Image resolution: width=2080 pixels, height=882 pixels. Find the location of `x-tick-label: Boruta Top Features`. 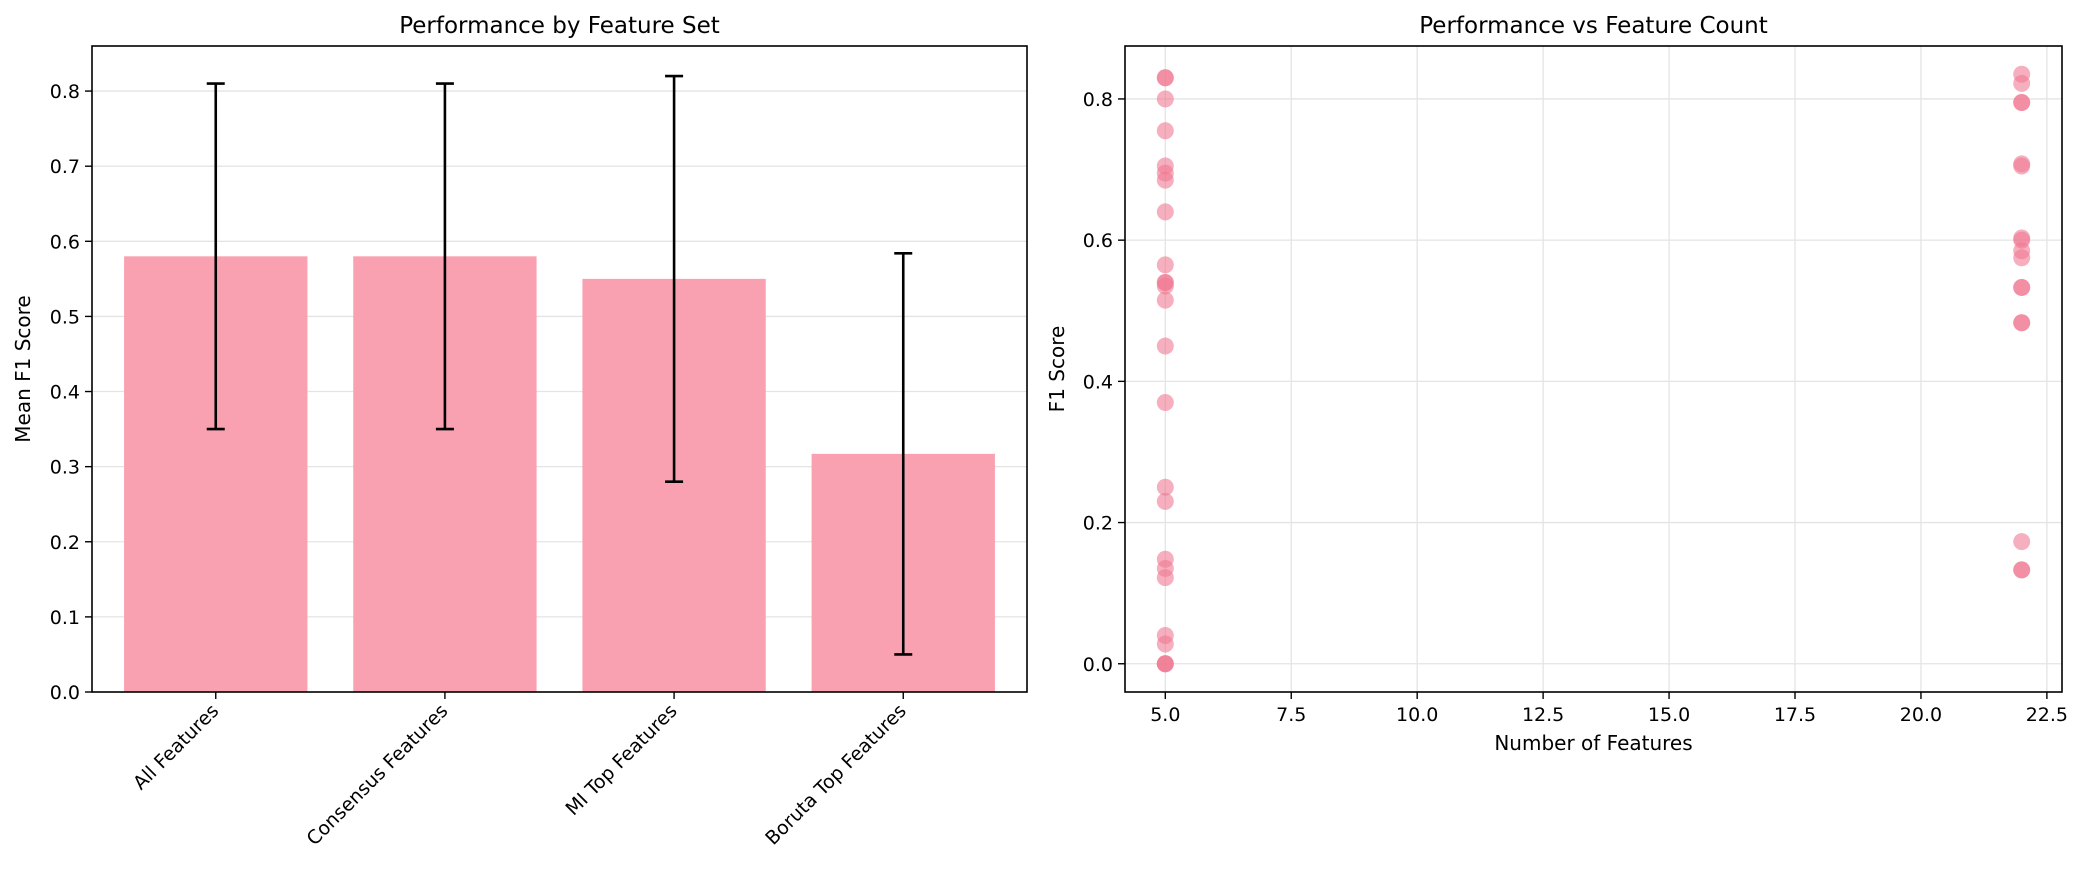

x-tick-label: Boruta Top Features is located at coordinates (836, 775).